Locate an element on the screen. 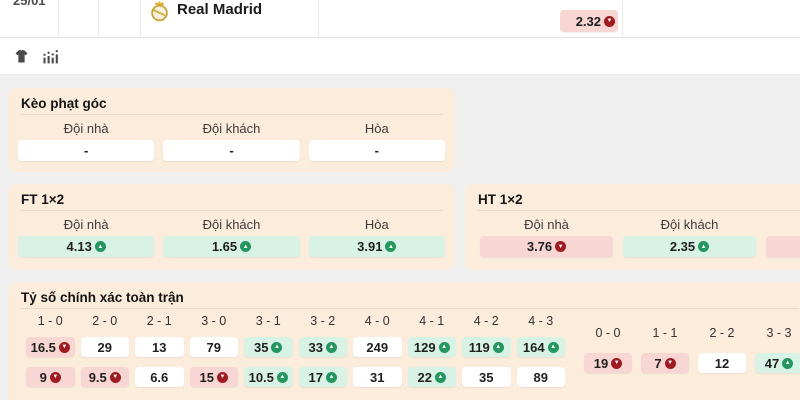  odds-value: 4.13 is located at coordinates (79, 246).